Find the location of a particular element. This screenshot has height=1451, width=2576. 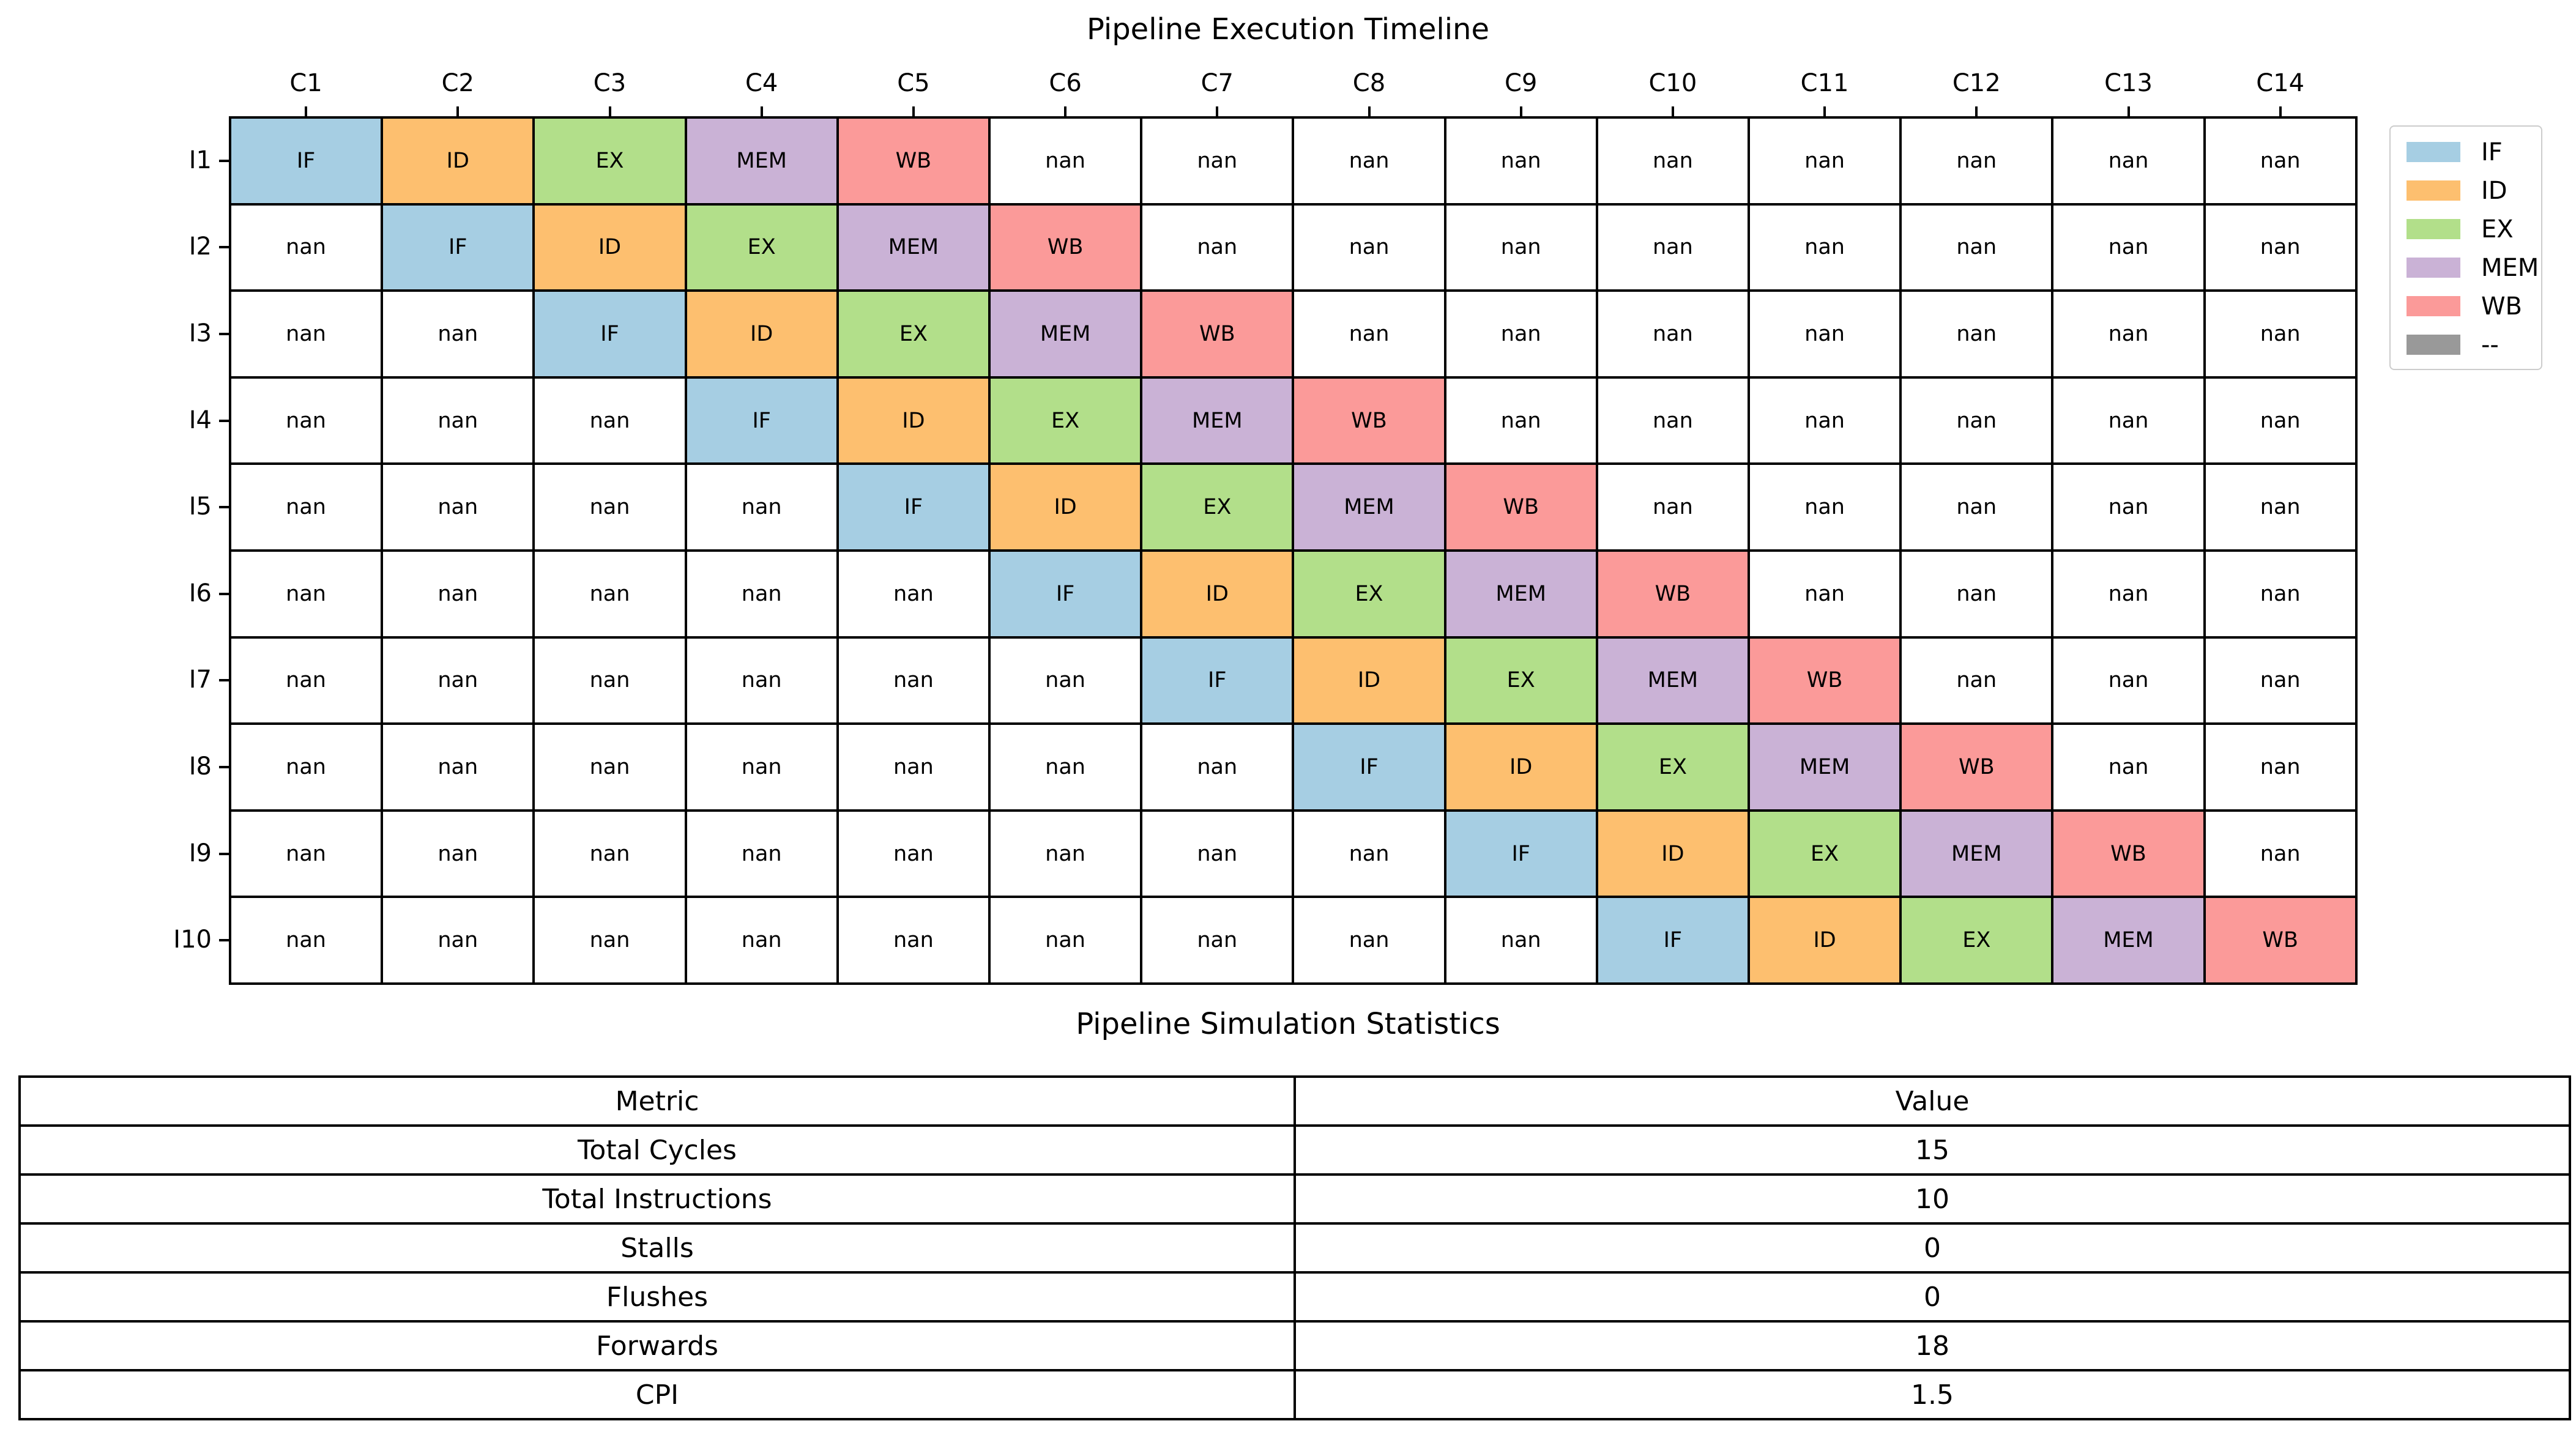

column-label: C6 is located at coordinates (1065, 83).